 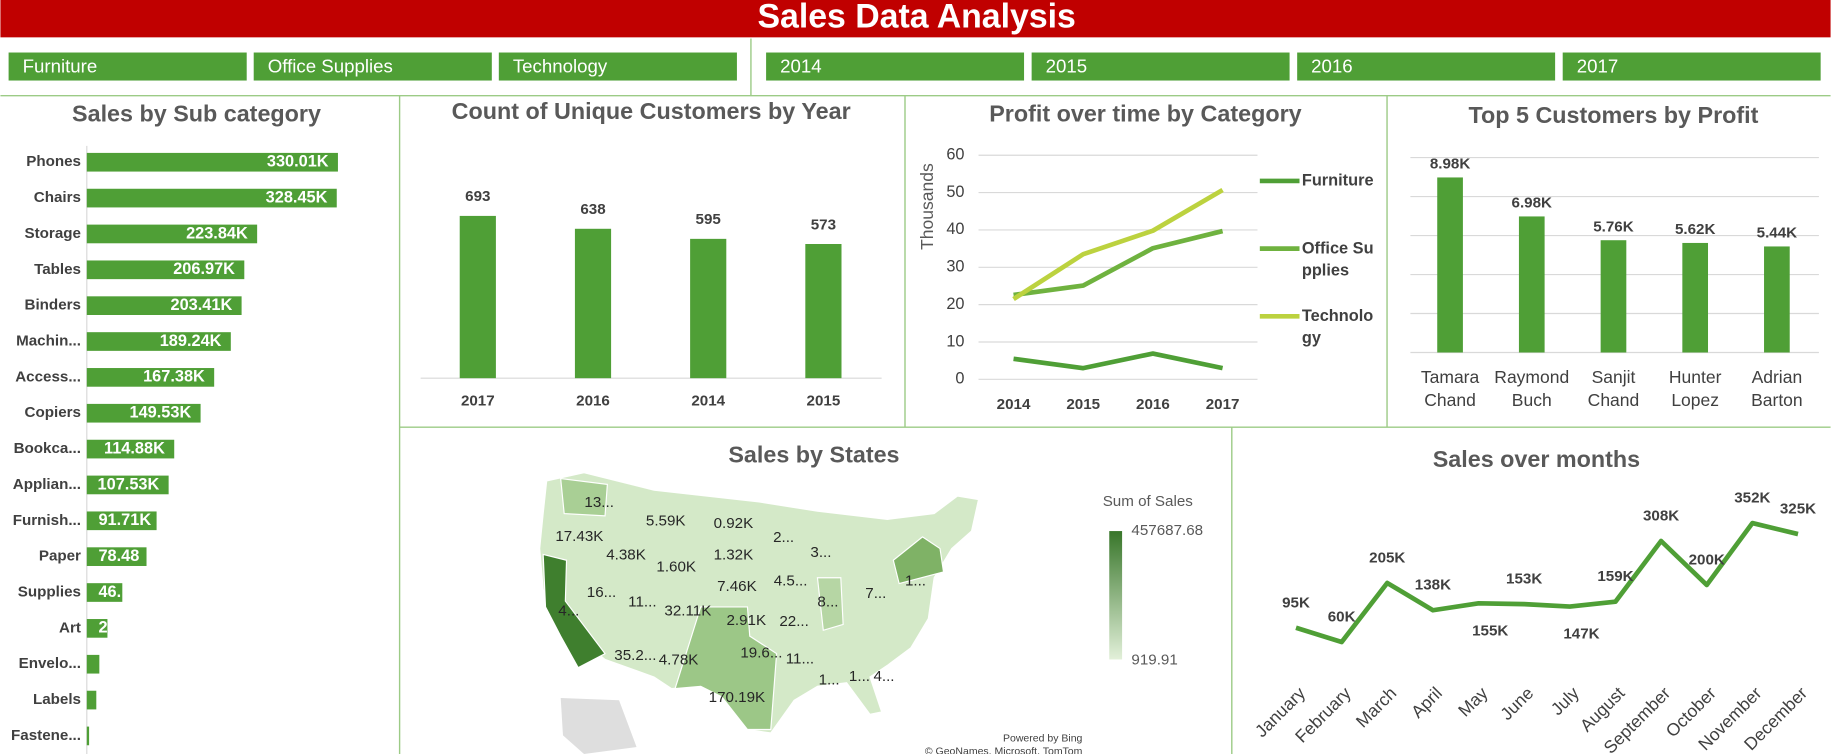 What do you see at coordinates (1067, 66) in the screenshot?
I see `slicer-label: 2015` at bounding box center [1067, 66].